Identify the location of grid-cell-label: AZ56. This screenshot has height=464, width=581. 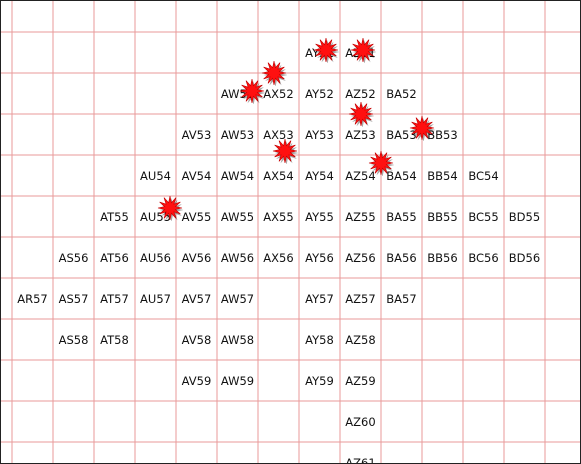
(360, 258).